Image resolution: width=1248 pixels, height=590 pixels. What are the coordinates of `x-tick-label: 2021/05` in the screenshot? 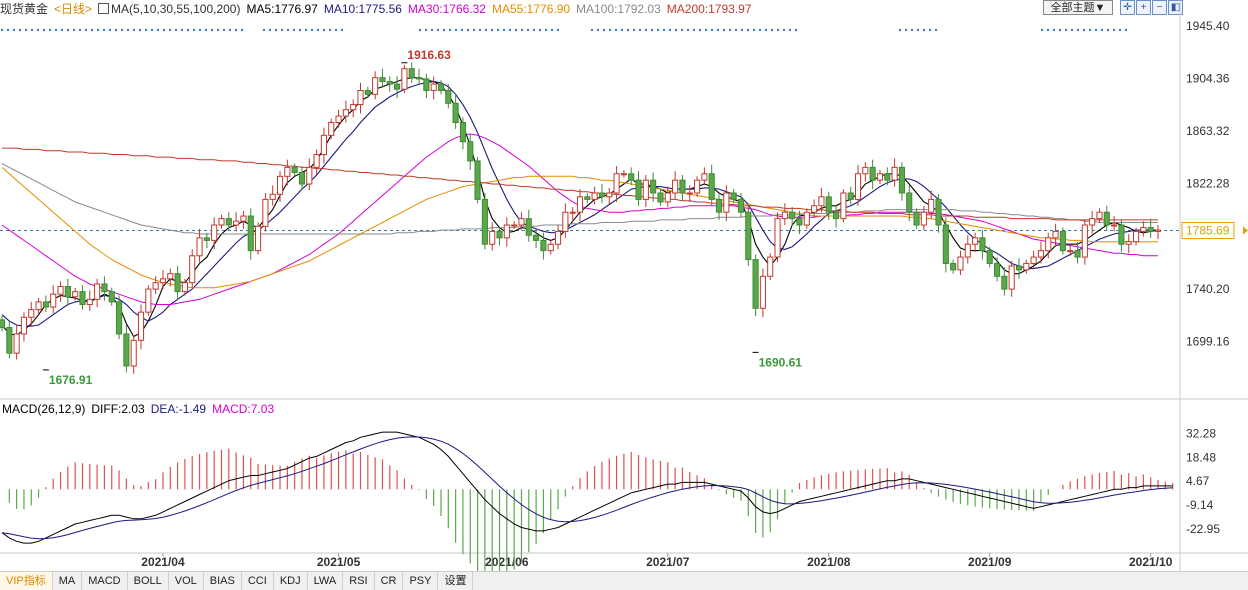 It's located at (339, 562).